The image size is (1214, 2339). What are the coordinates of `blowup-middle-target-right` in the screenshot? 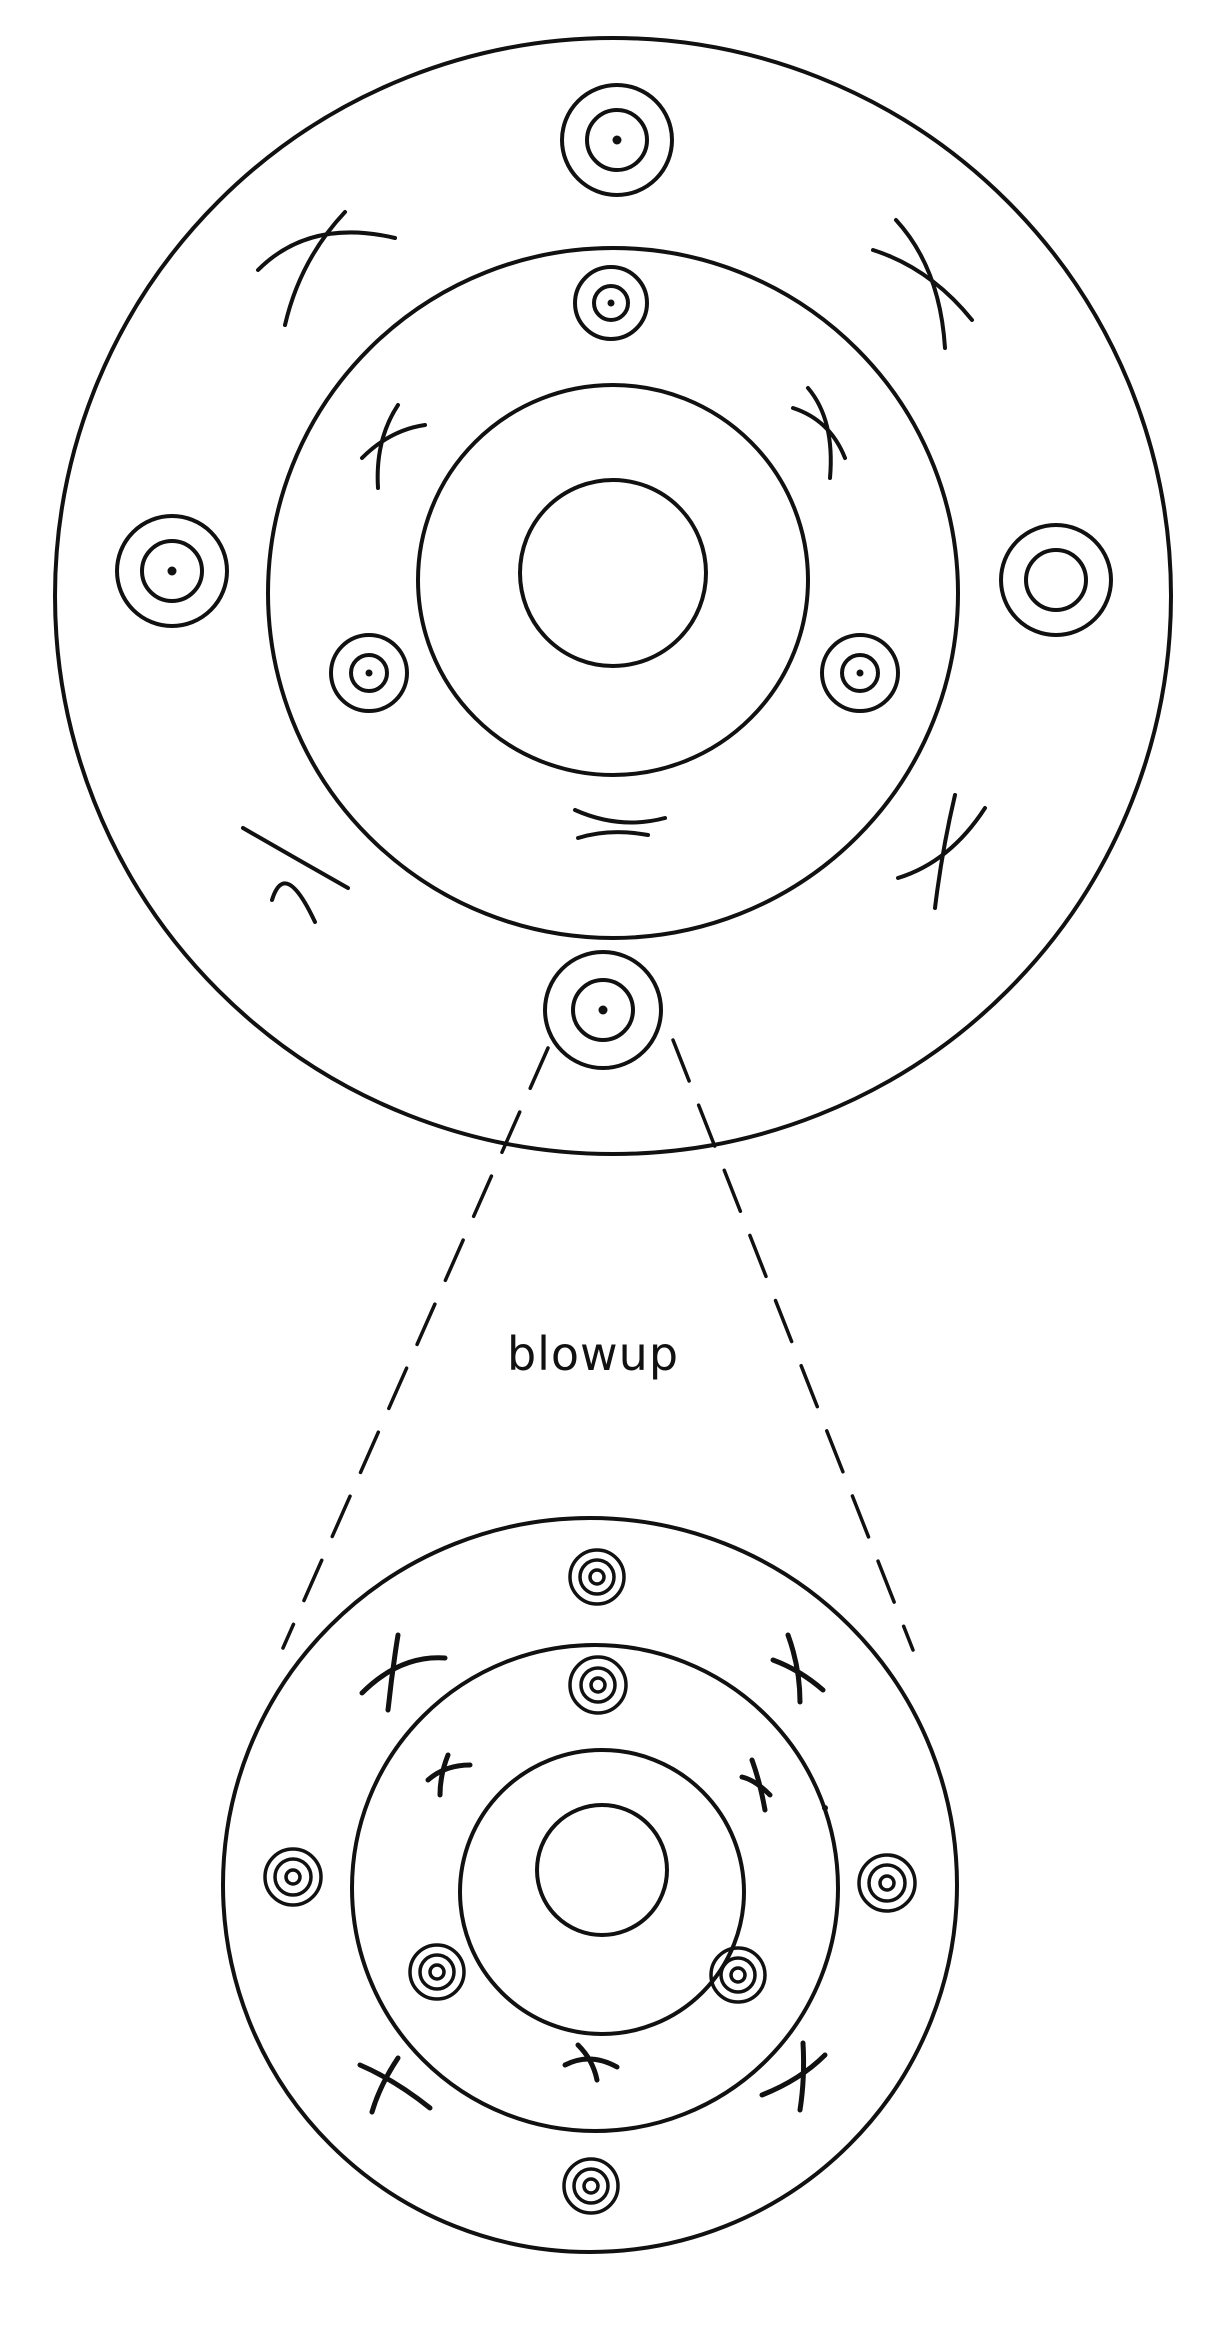 It's located at (738, 1975).